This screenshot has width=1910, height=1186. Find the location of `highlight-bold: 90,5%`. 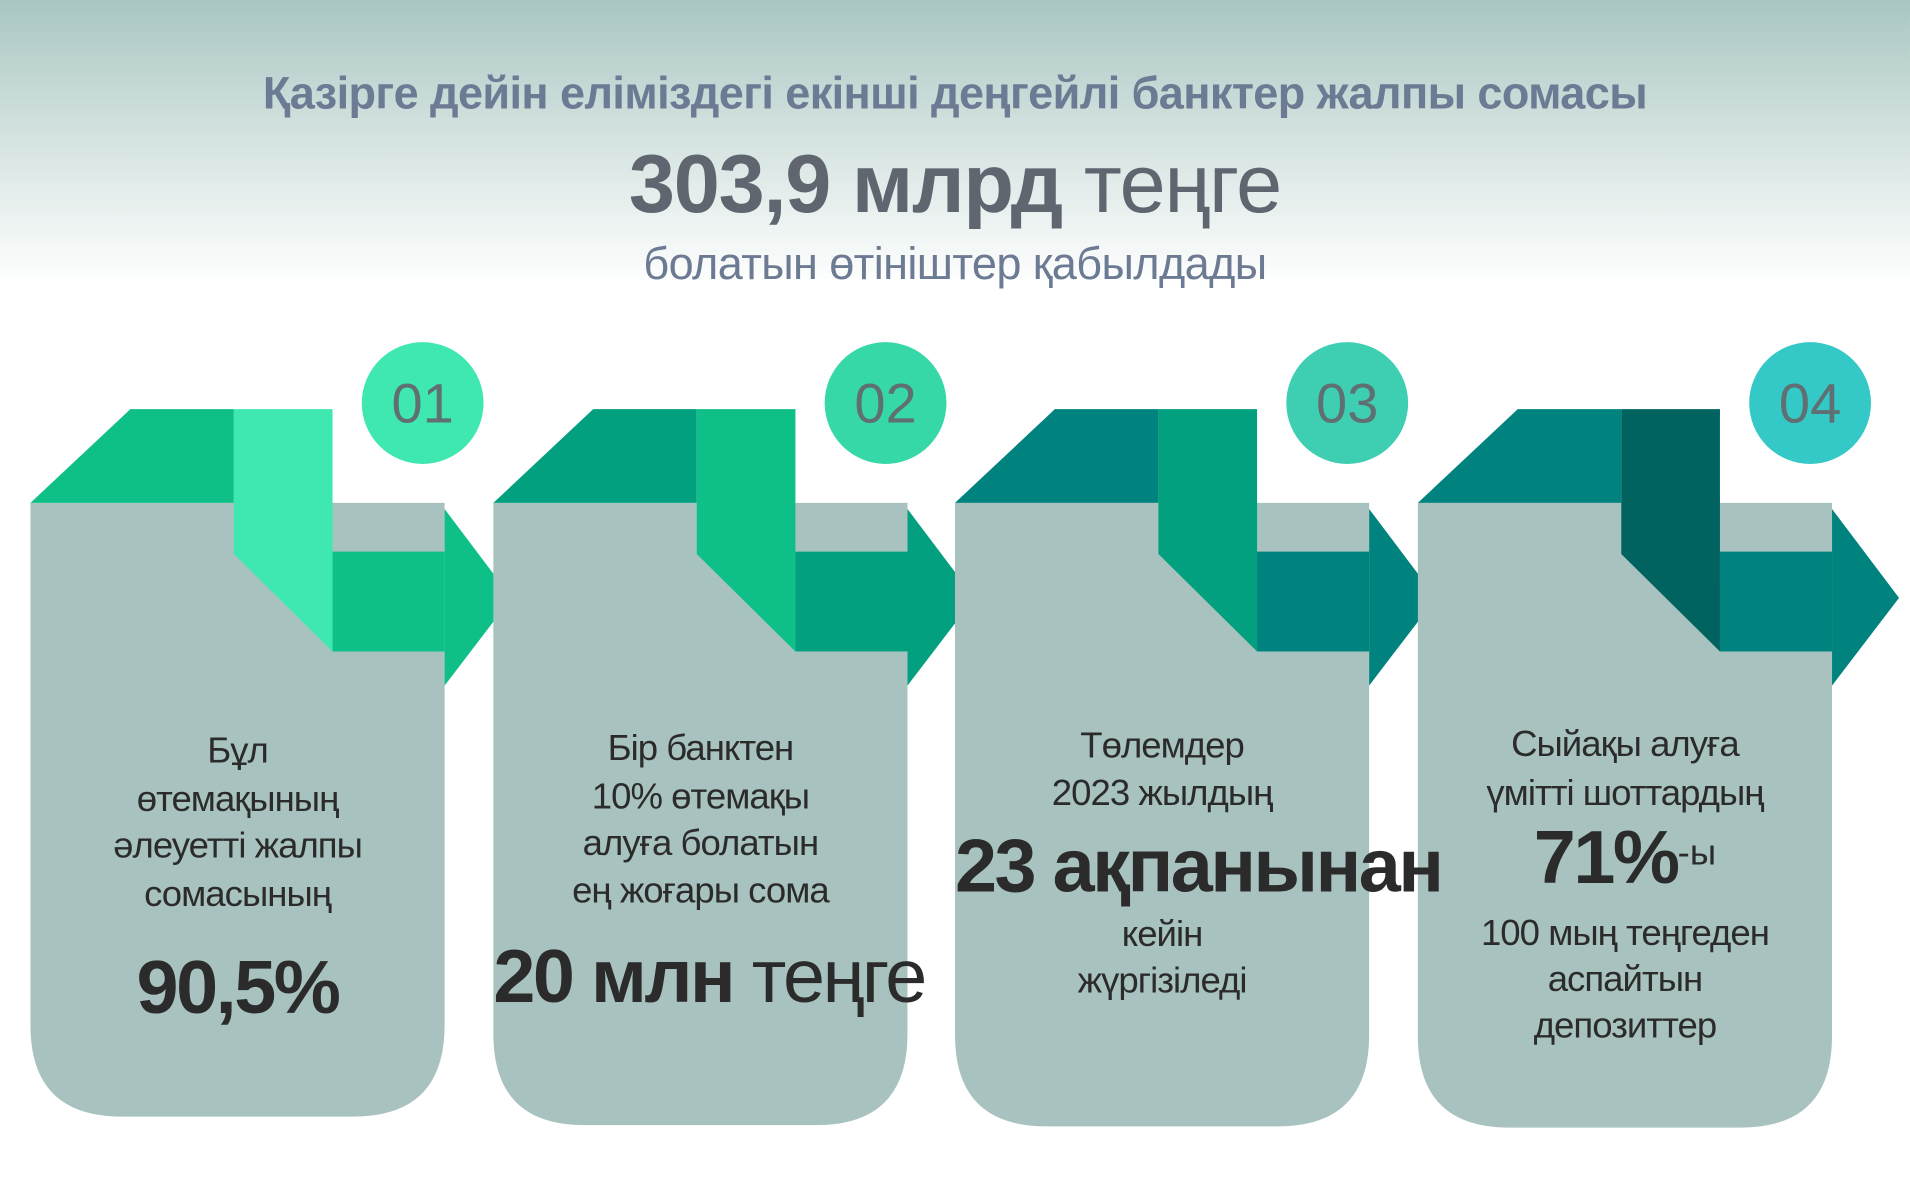

highlight-bold: 90,5% is located at coordinates (238, 988).